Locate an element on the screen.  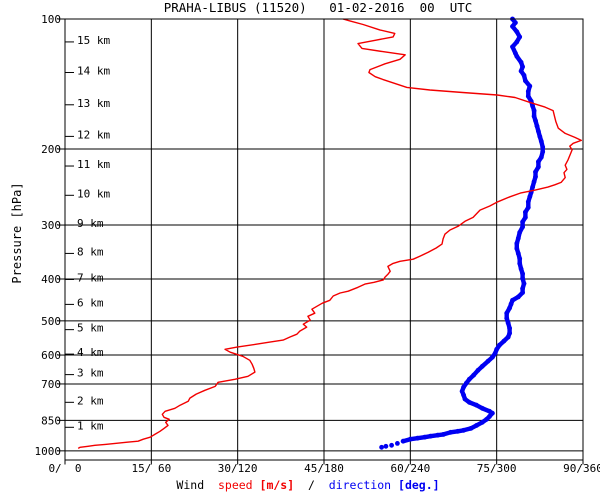
height-tick-label: 13 km is located at coordinates (93, 103).